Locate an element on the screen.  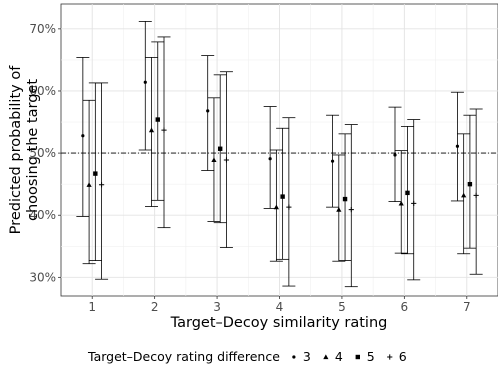
x-tick-label: 4 is located at coordinates (280, 307).